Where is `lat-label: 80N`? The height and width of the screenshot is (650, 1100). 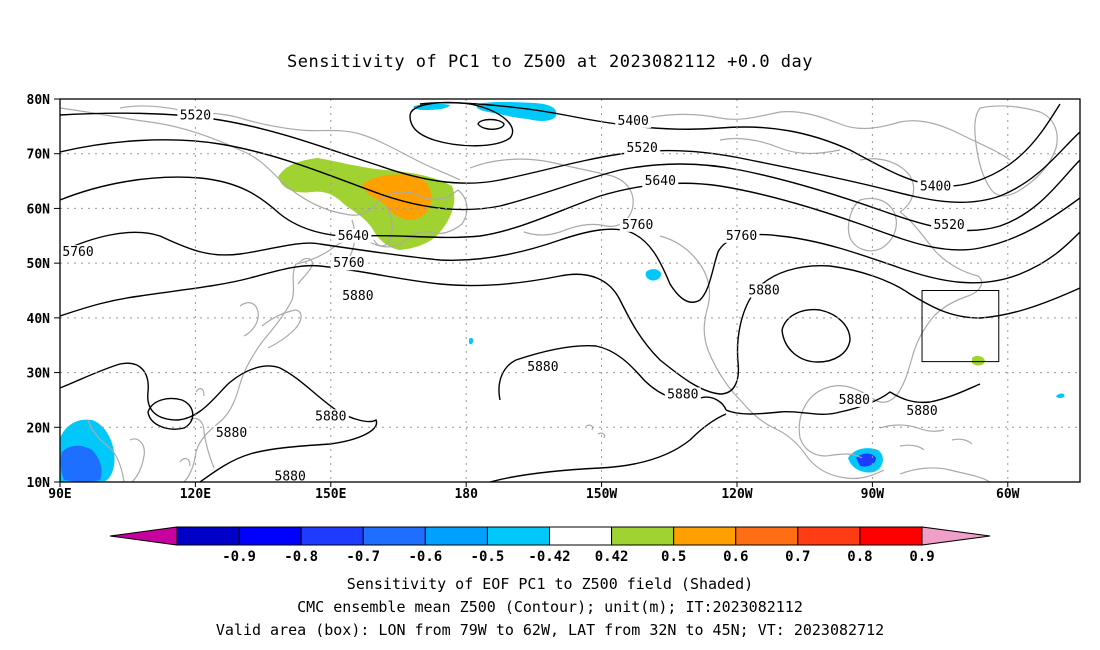 lat-label: 80N is located at coordinates (39, 100).